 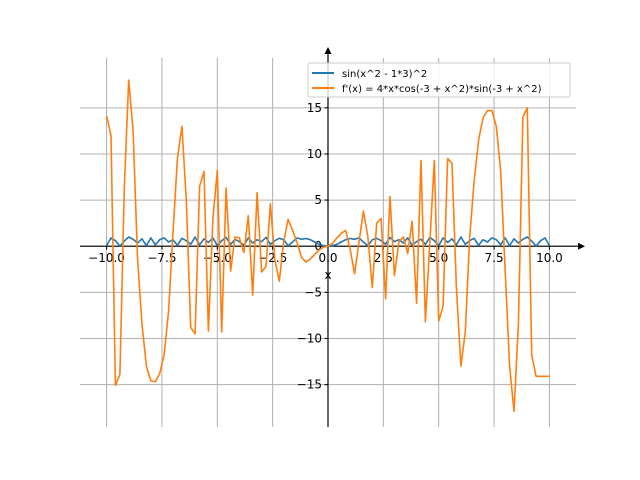 What do you see at coordinates (327, 258) in the screenshot?
I see `x-tick-label: 0.0` at bounding box center [327, 258].